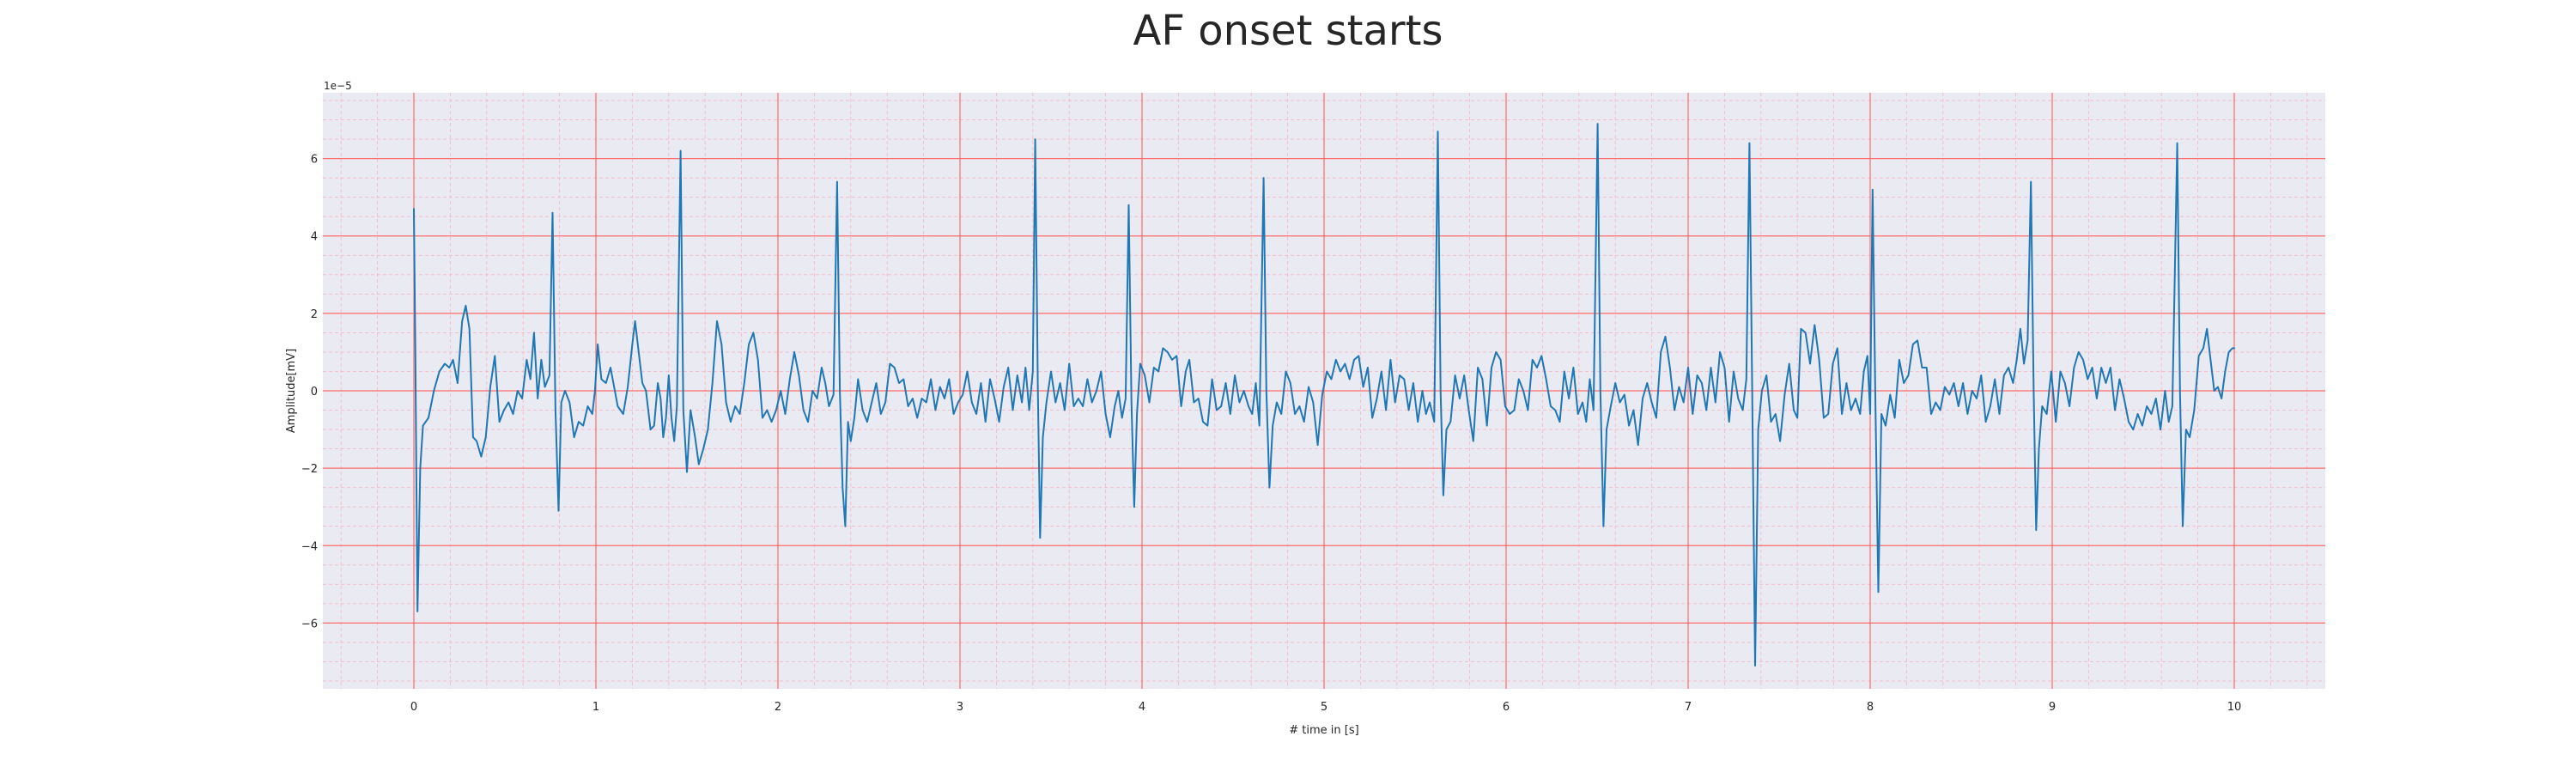 This screenshot has height=773, width=2576. Describe the element at coordinates (291, 391) in the screenshot. I see `y-axis-label: Amplitude[mV]` at that location.